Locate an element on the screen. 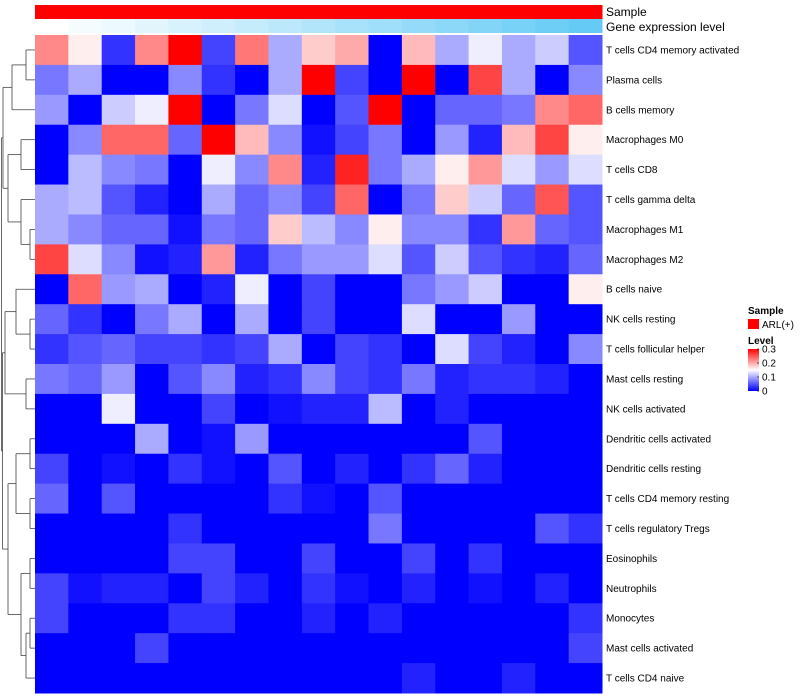 The width and height of the screenshot is (800, 700). legend: Sample ARL(+) Level 0.3 0.2 0.1 0 is located at coordinates (771, 352).